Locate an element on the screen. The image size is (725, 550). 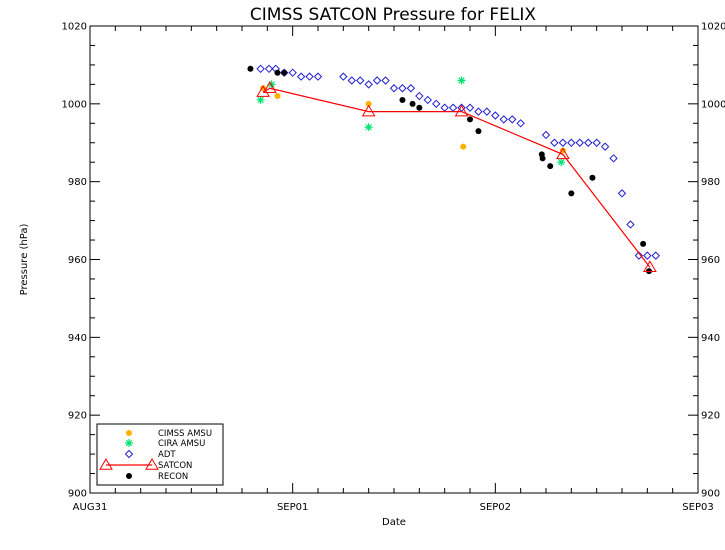
y-tick-label-left: 980 is located at coordinates (77, 182).